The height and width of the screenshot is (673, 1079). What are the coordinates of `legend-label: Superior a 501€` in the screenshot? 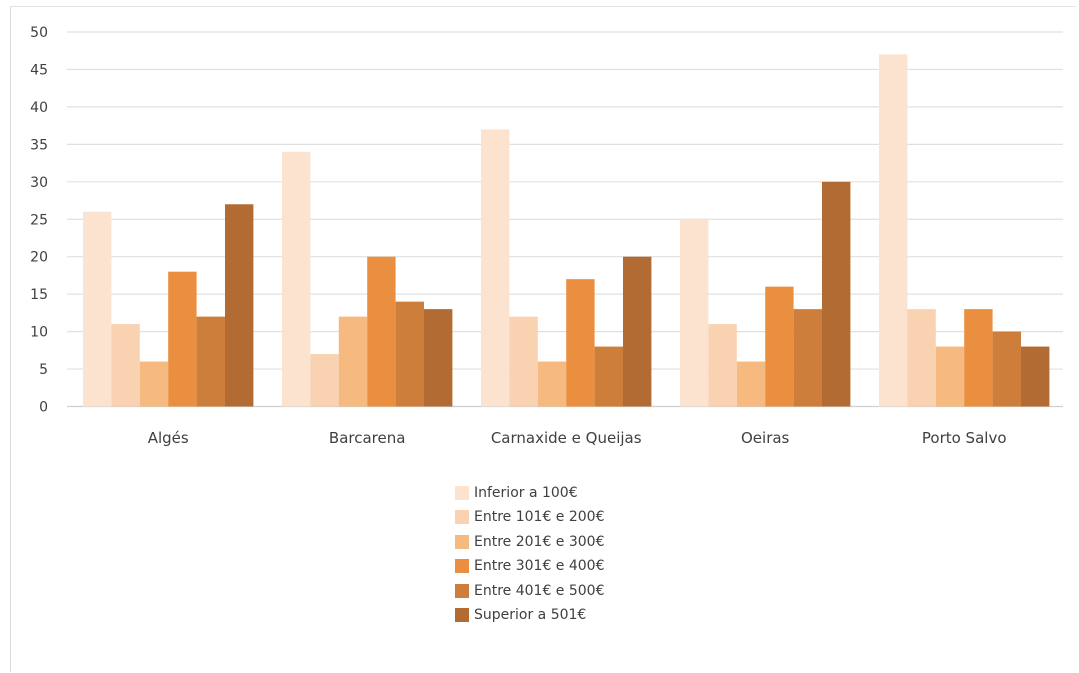 It's located at (530, 614).